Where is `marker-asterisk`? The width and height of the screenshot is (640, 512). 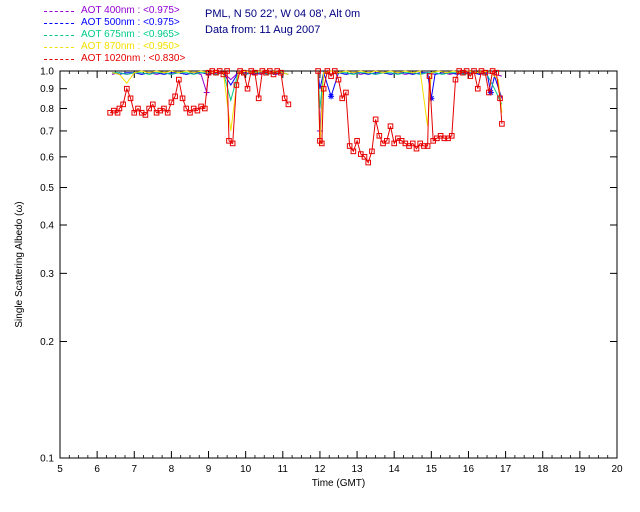
marker-asterisk is located at coordinates (331, 96).